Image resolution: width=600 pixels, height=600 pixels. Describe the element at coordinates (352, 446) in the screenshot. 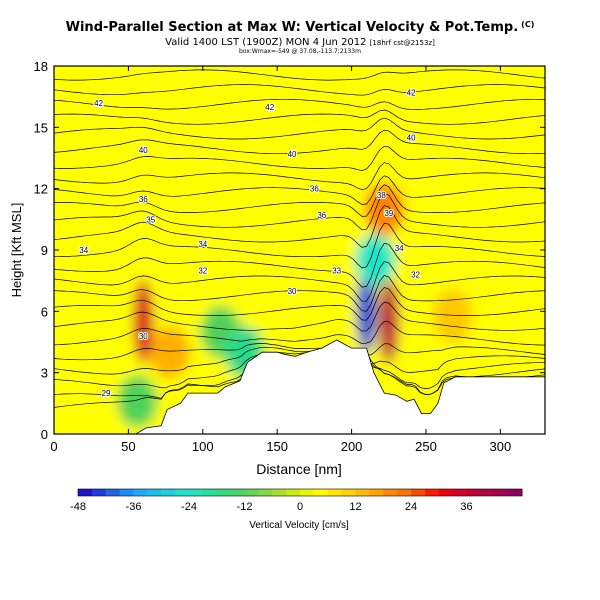

I see `x-tick-label: 200` at that location.